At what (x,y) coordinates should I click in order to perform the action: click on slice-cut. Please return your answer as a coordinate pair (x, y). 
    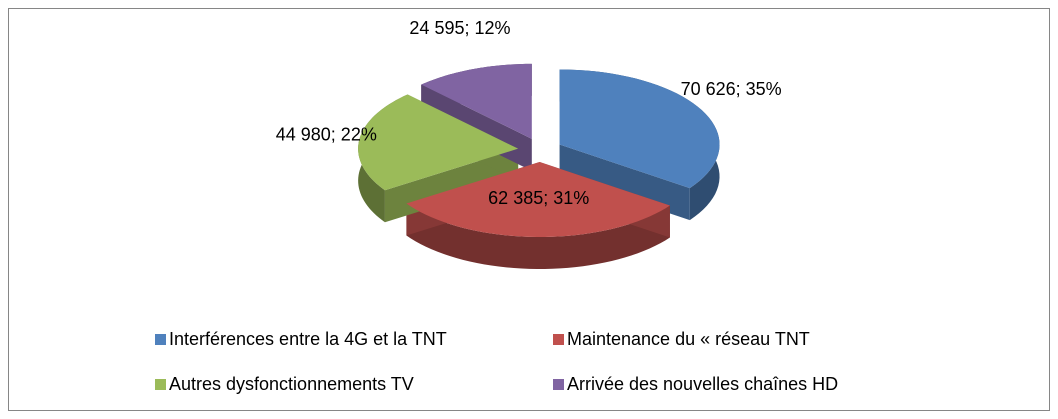
    Looking at the image, I should click on (624, 182).